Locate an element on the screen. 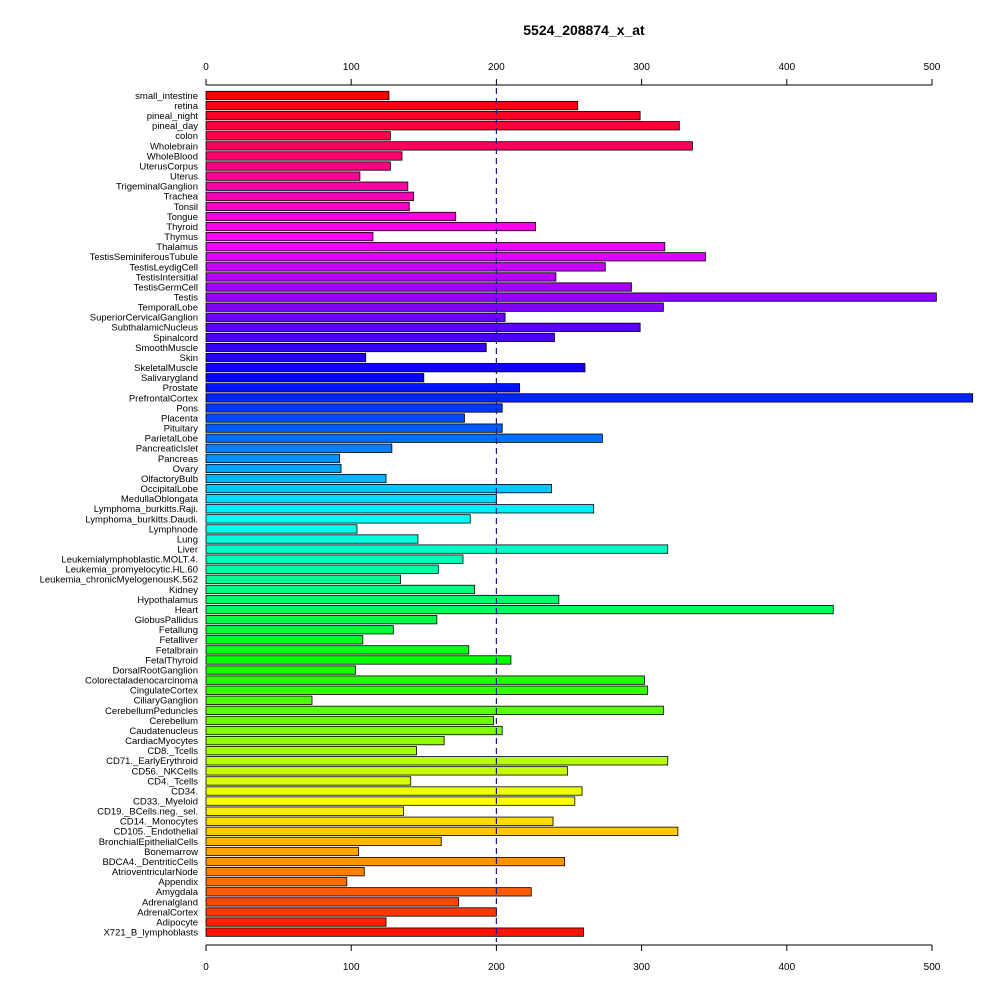  category-label: CD34. is located at coordinates (184, 791).